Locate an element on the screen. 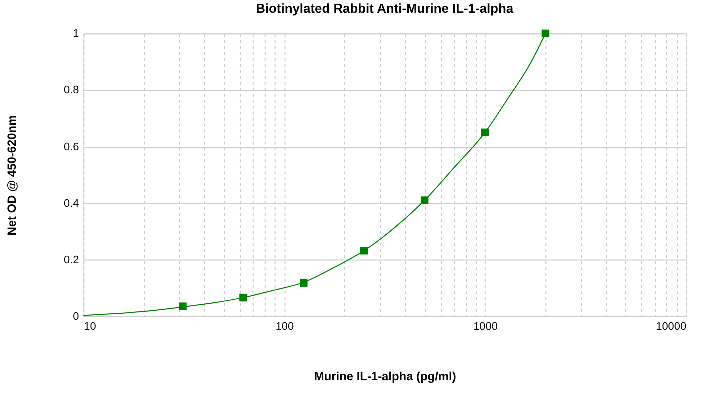  chart-title: Biotinylated Rabbit Anti-Murine IL-1-alpha is located at coordinates (385, 8).